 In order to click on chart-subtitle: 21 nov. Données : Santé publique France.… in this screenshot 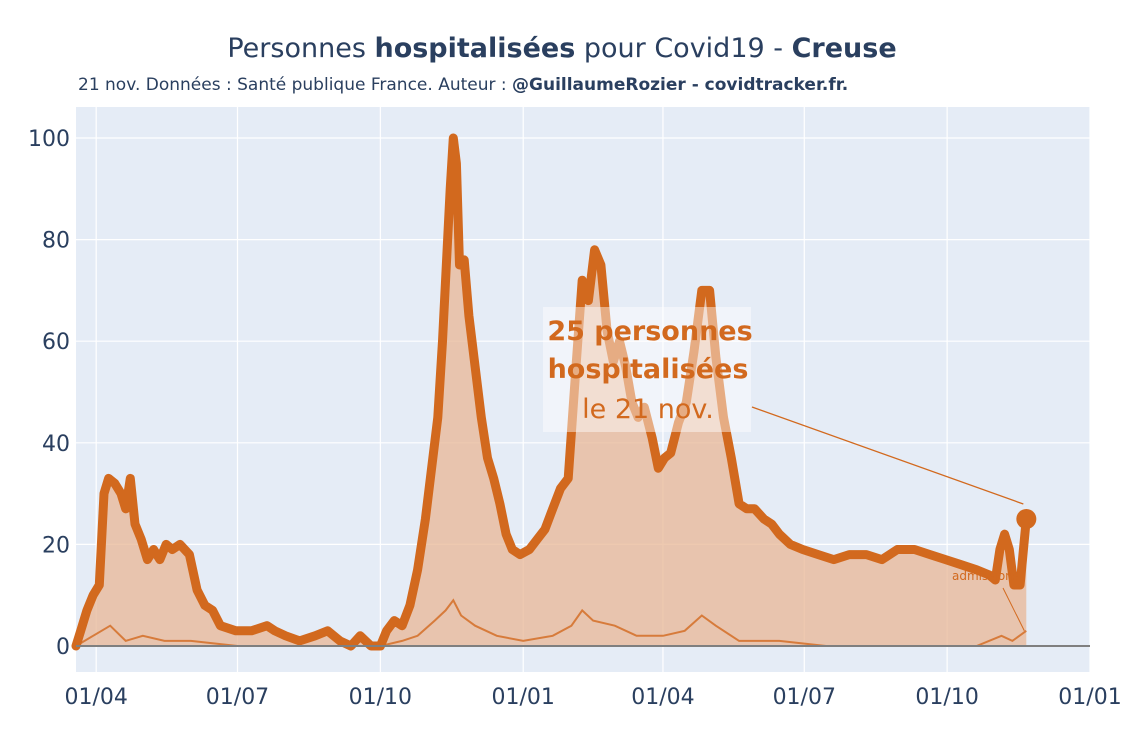, I will do `click(463, 85)`.